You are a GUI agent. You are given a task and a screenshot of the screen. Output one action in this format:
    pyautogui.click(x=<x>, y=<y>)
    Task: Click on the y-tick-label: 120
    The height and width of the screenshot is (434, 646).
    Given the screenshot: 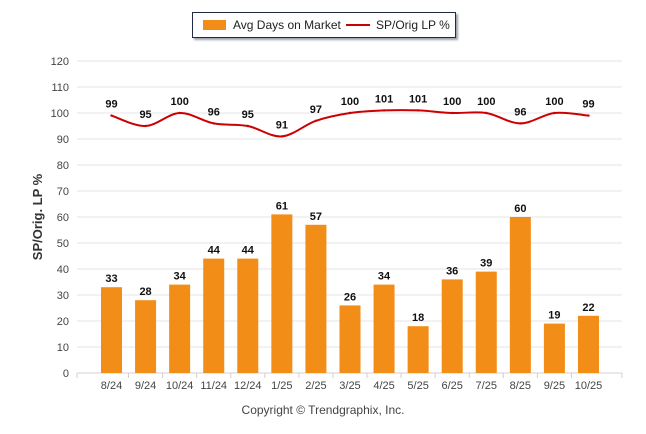 What is the action you would take?
    pyautogui.click(x=60, y=62)
    